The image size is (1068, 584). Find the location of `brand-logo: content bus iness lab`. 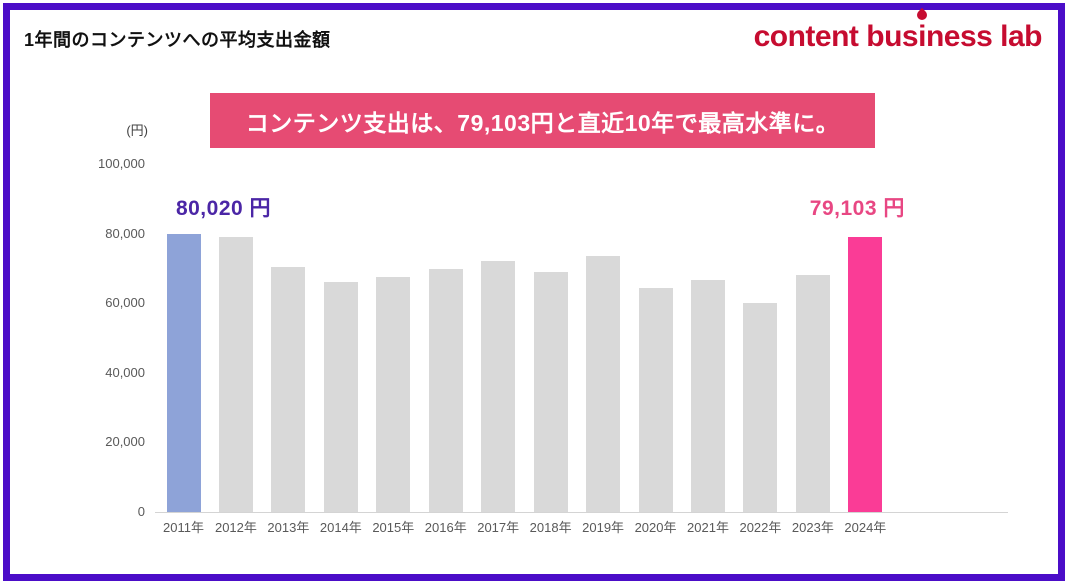

brand-logo: content bus iness lab is located at coordinates (898, 30).